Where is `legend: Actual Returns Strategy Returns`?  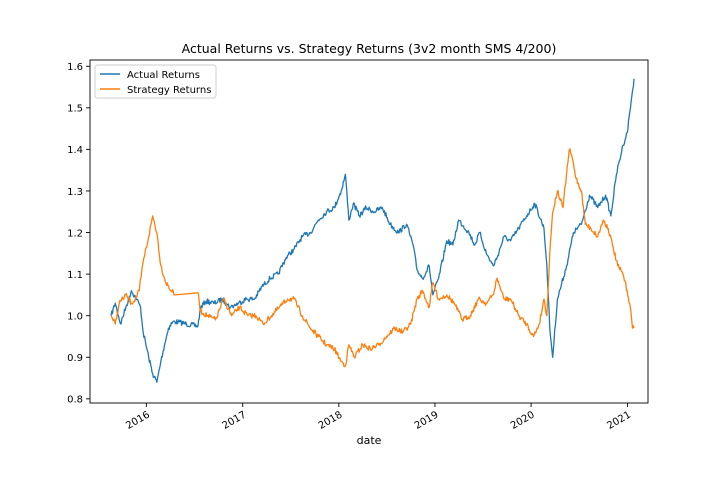
legend: Actual Returns Strategy Returns is located at coordinates (155, 81).